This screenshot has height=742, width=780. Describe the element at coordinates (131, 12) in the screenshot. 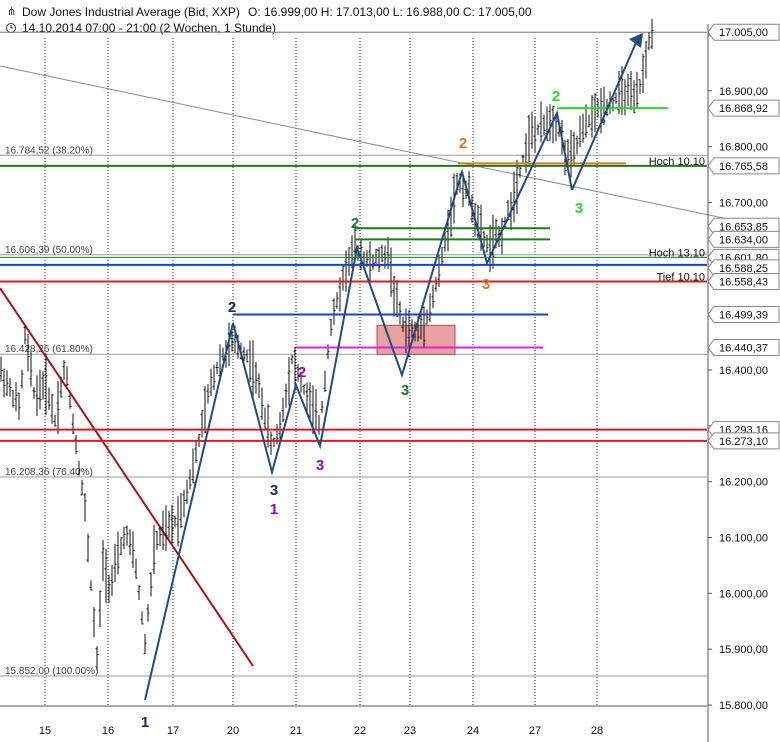

I see `chart-title: Dow Jones Industrial Average (Bid, XXP)` at that location.